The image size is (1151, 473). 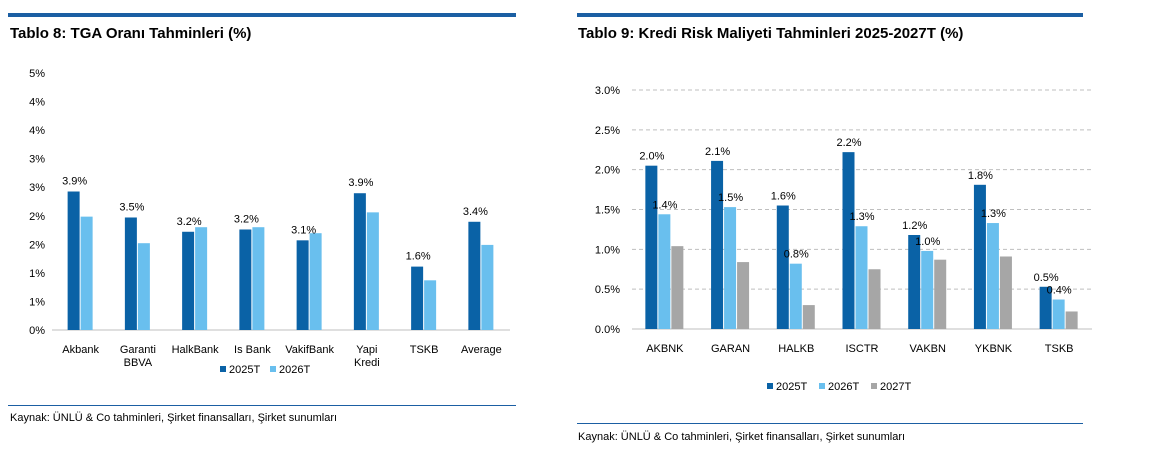 What do you see at coordinates (830, 423) in the screenshot?
I see `right-bottom-rule` at bounding box center [830, 423].